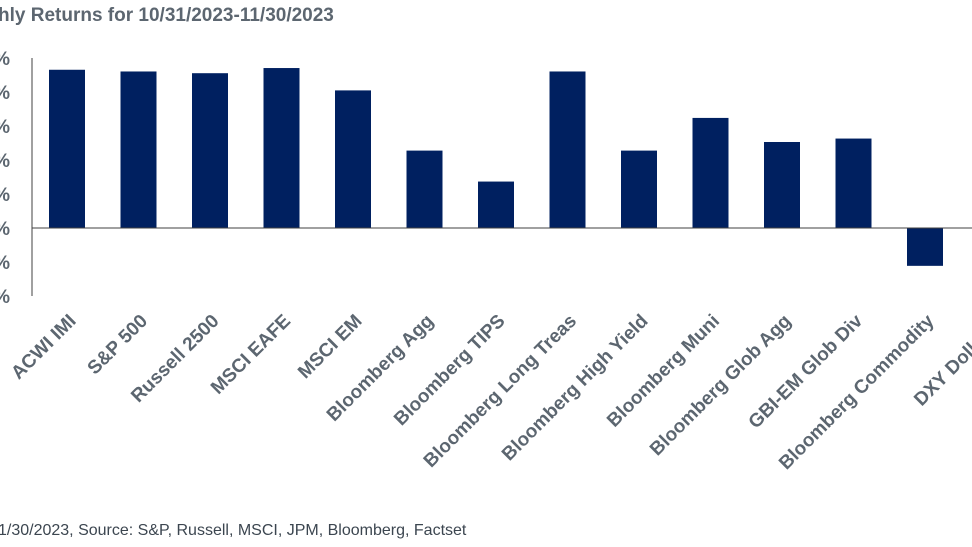 Image resolution: width=972 pixels, height=547 pixels. I want to click on bar-gbi-em-glob-div, so click(853, 183).